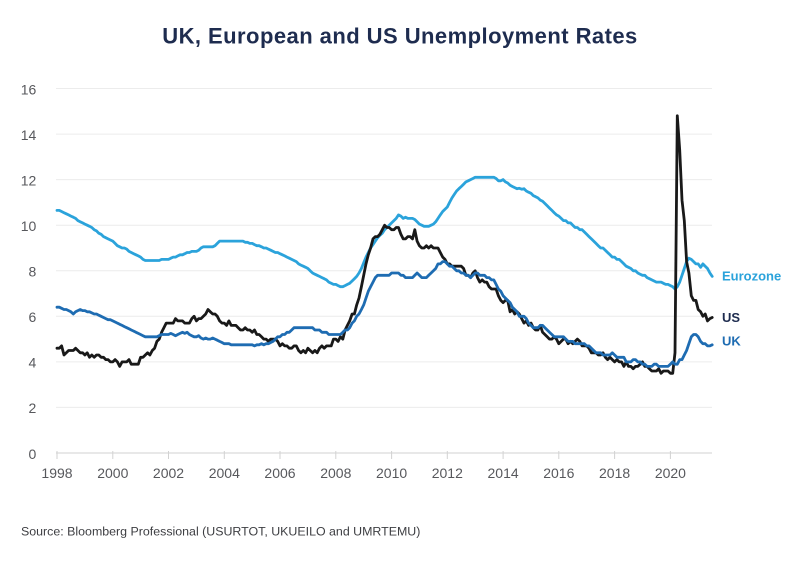  I want to click on svg-text: 1998, so click(56, 473).